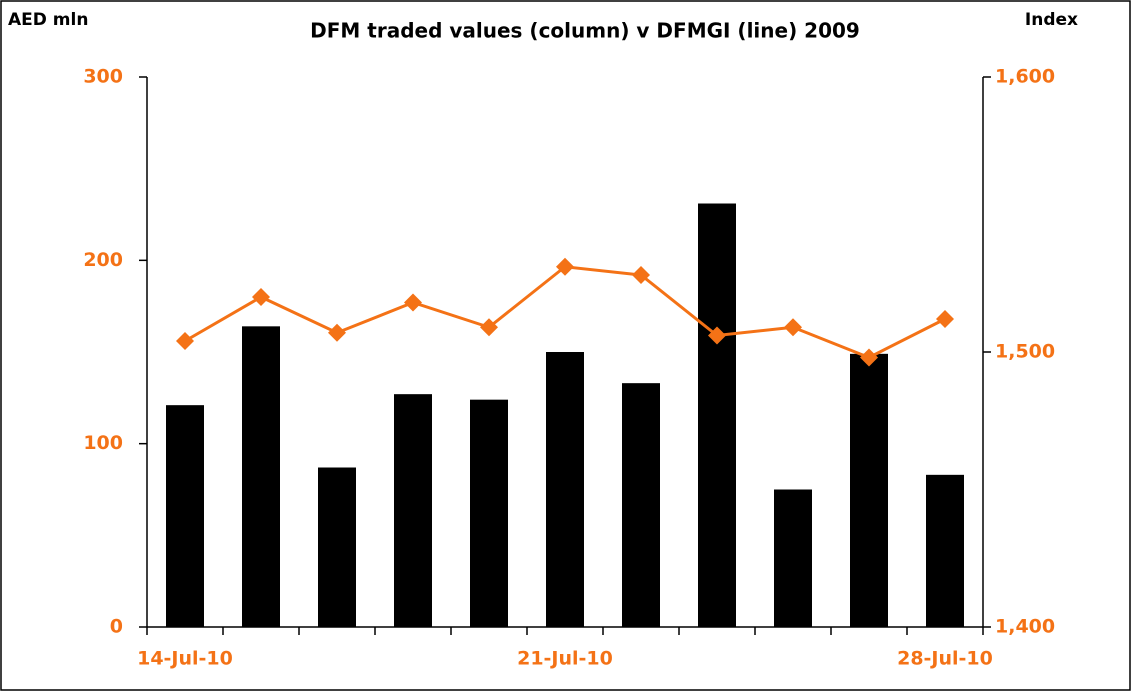 The height and width of the screenshot is (696, 1138). What do you see at coordinates (103, 260) in the screenshot?
I see `y-tick-label: 200` at bounding box center [103, 260].